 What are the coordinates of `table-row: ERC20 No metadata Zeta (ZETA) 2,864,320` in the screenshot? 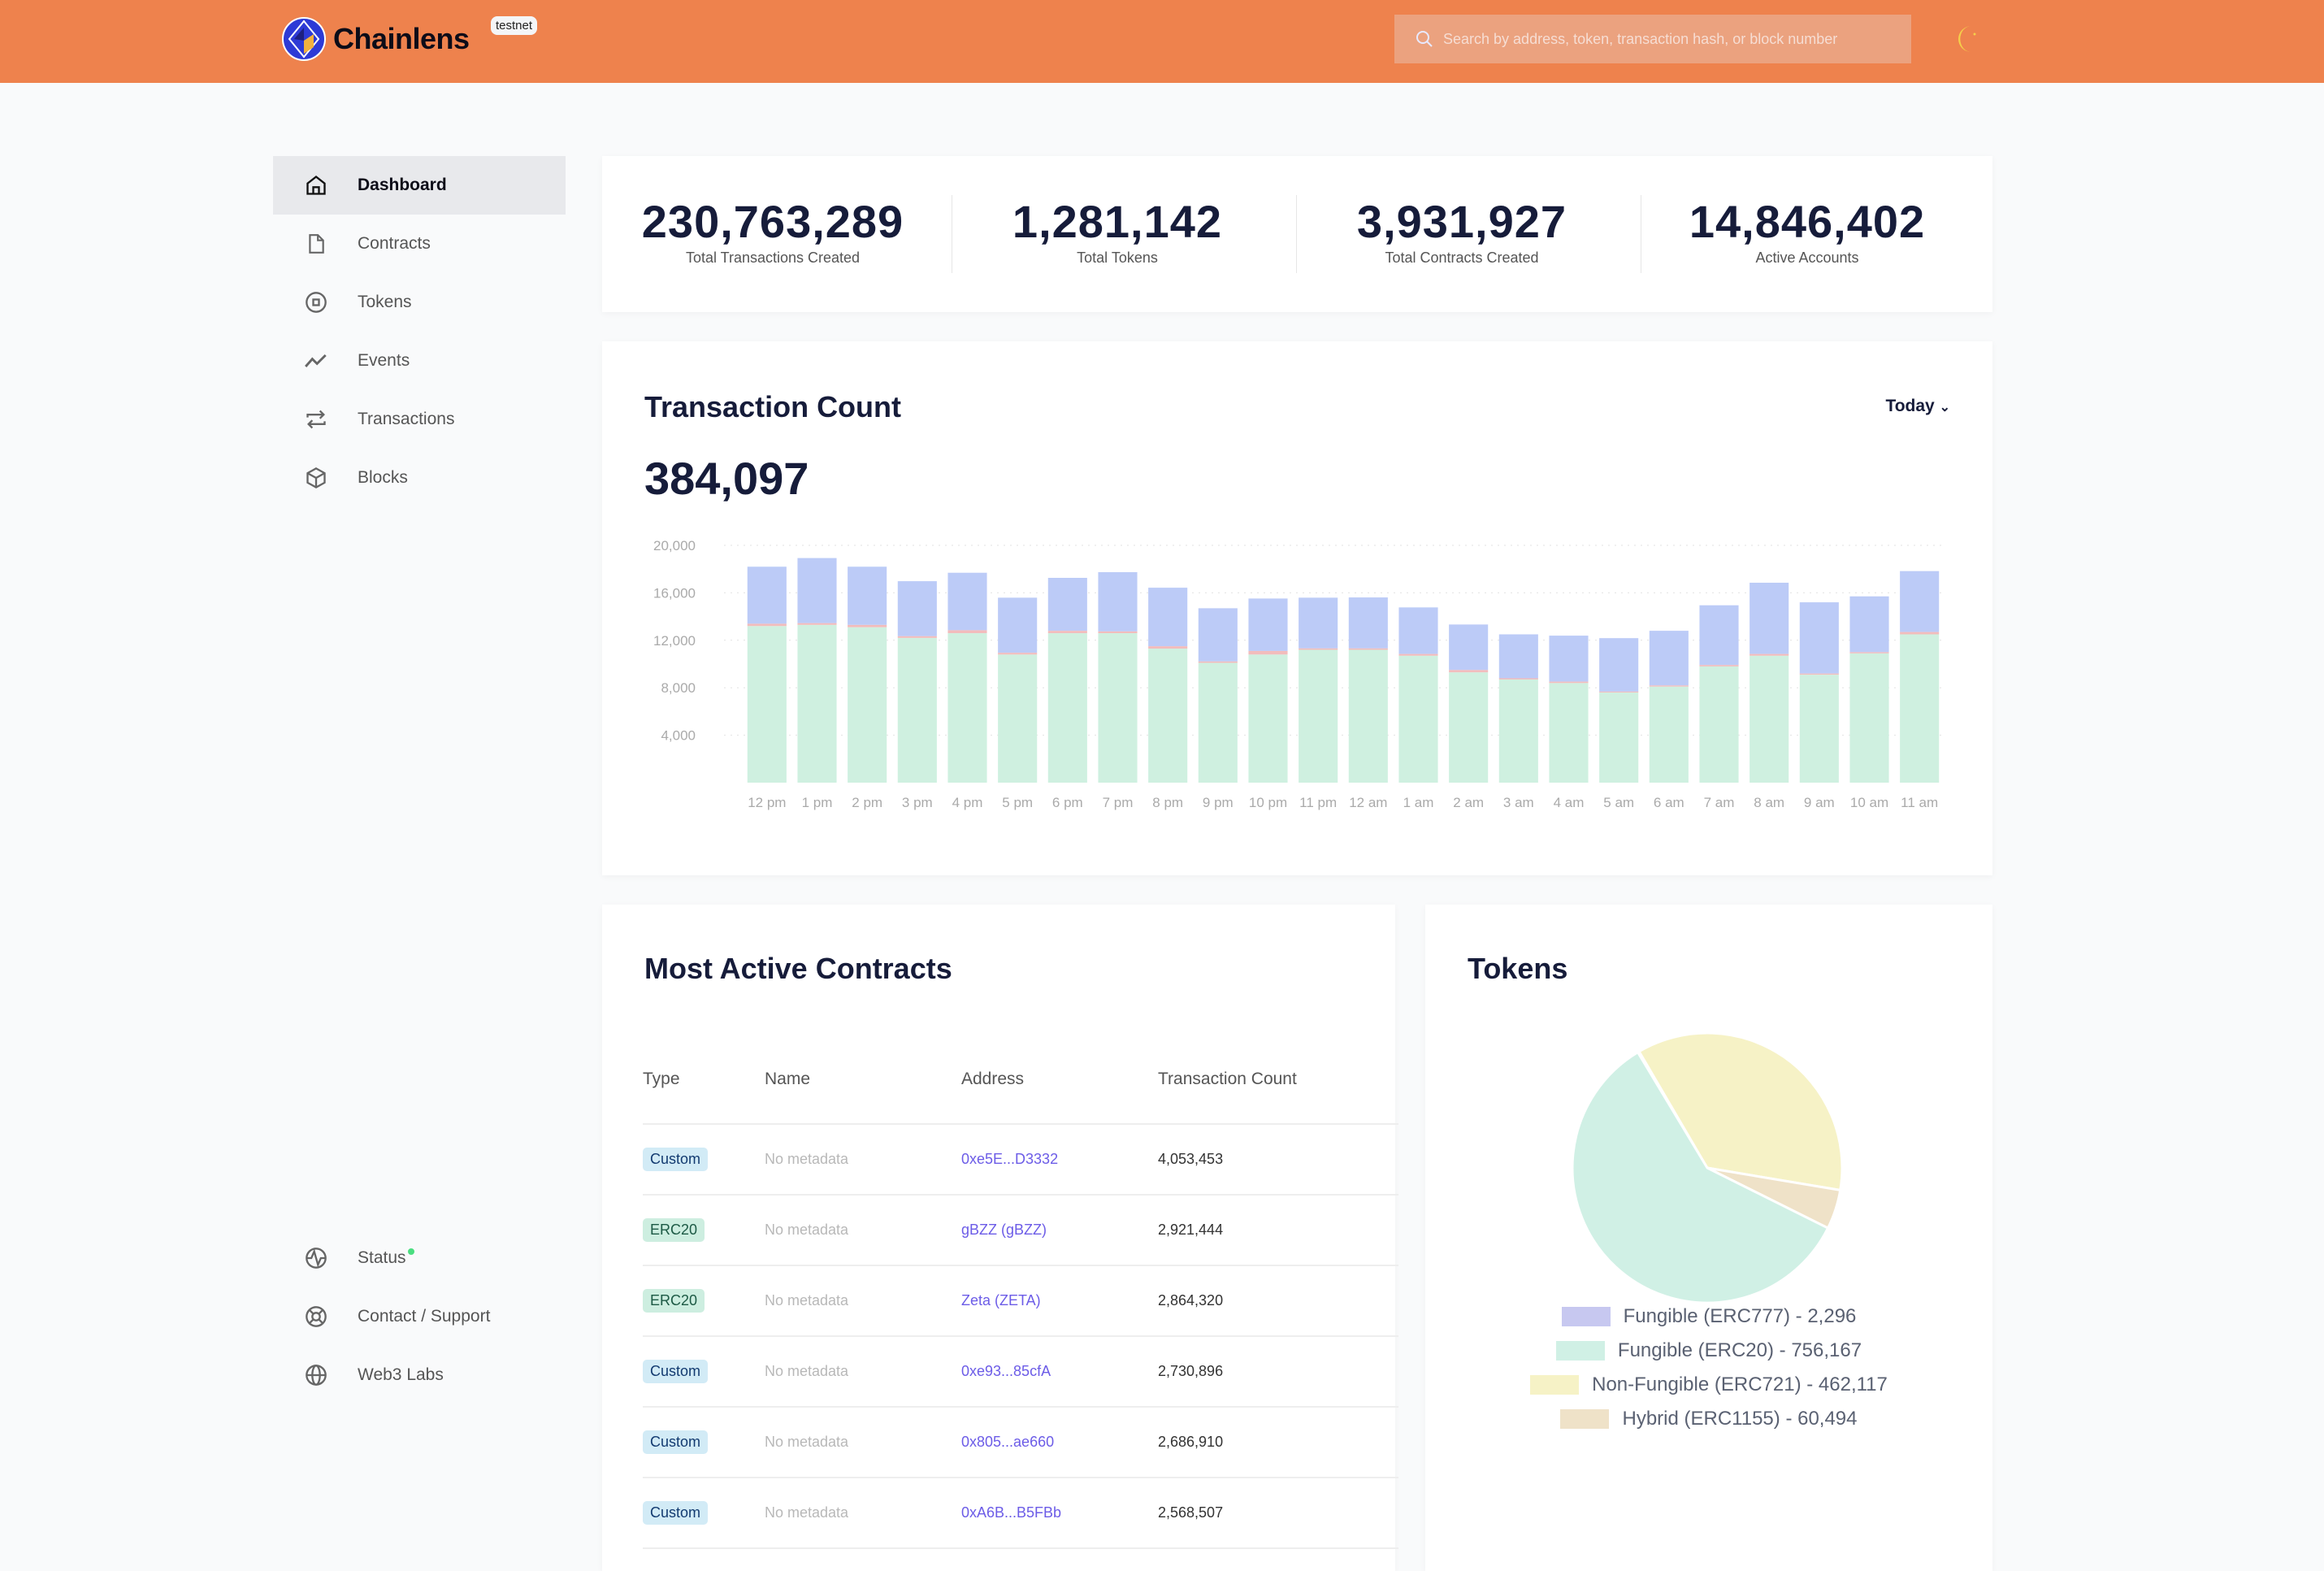 It's located at (1021, 1301).